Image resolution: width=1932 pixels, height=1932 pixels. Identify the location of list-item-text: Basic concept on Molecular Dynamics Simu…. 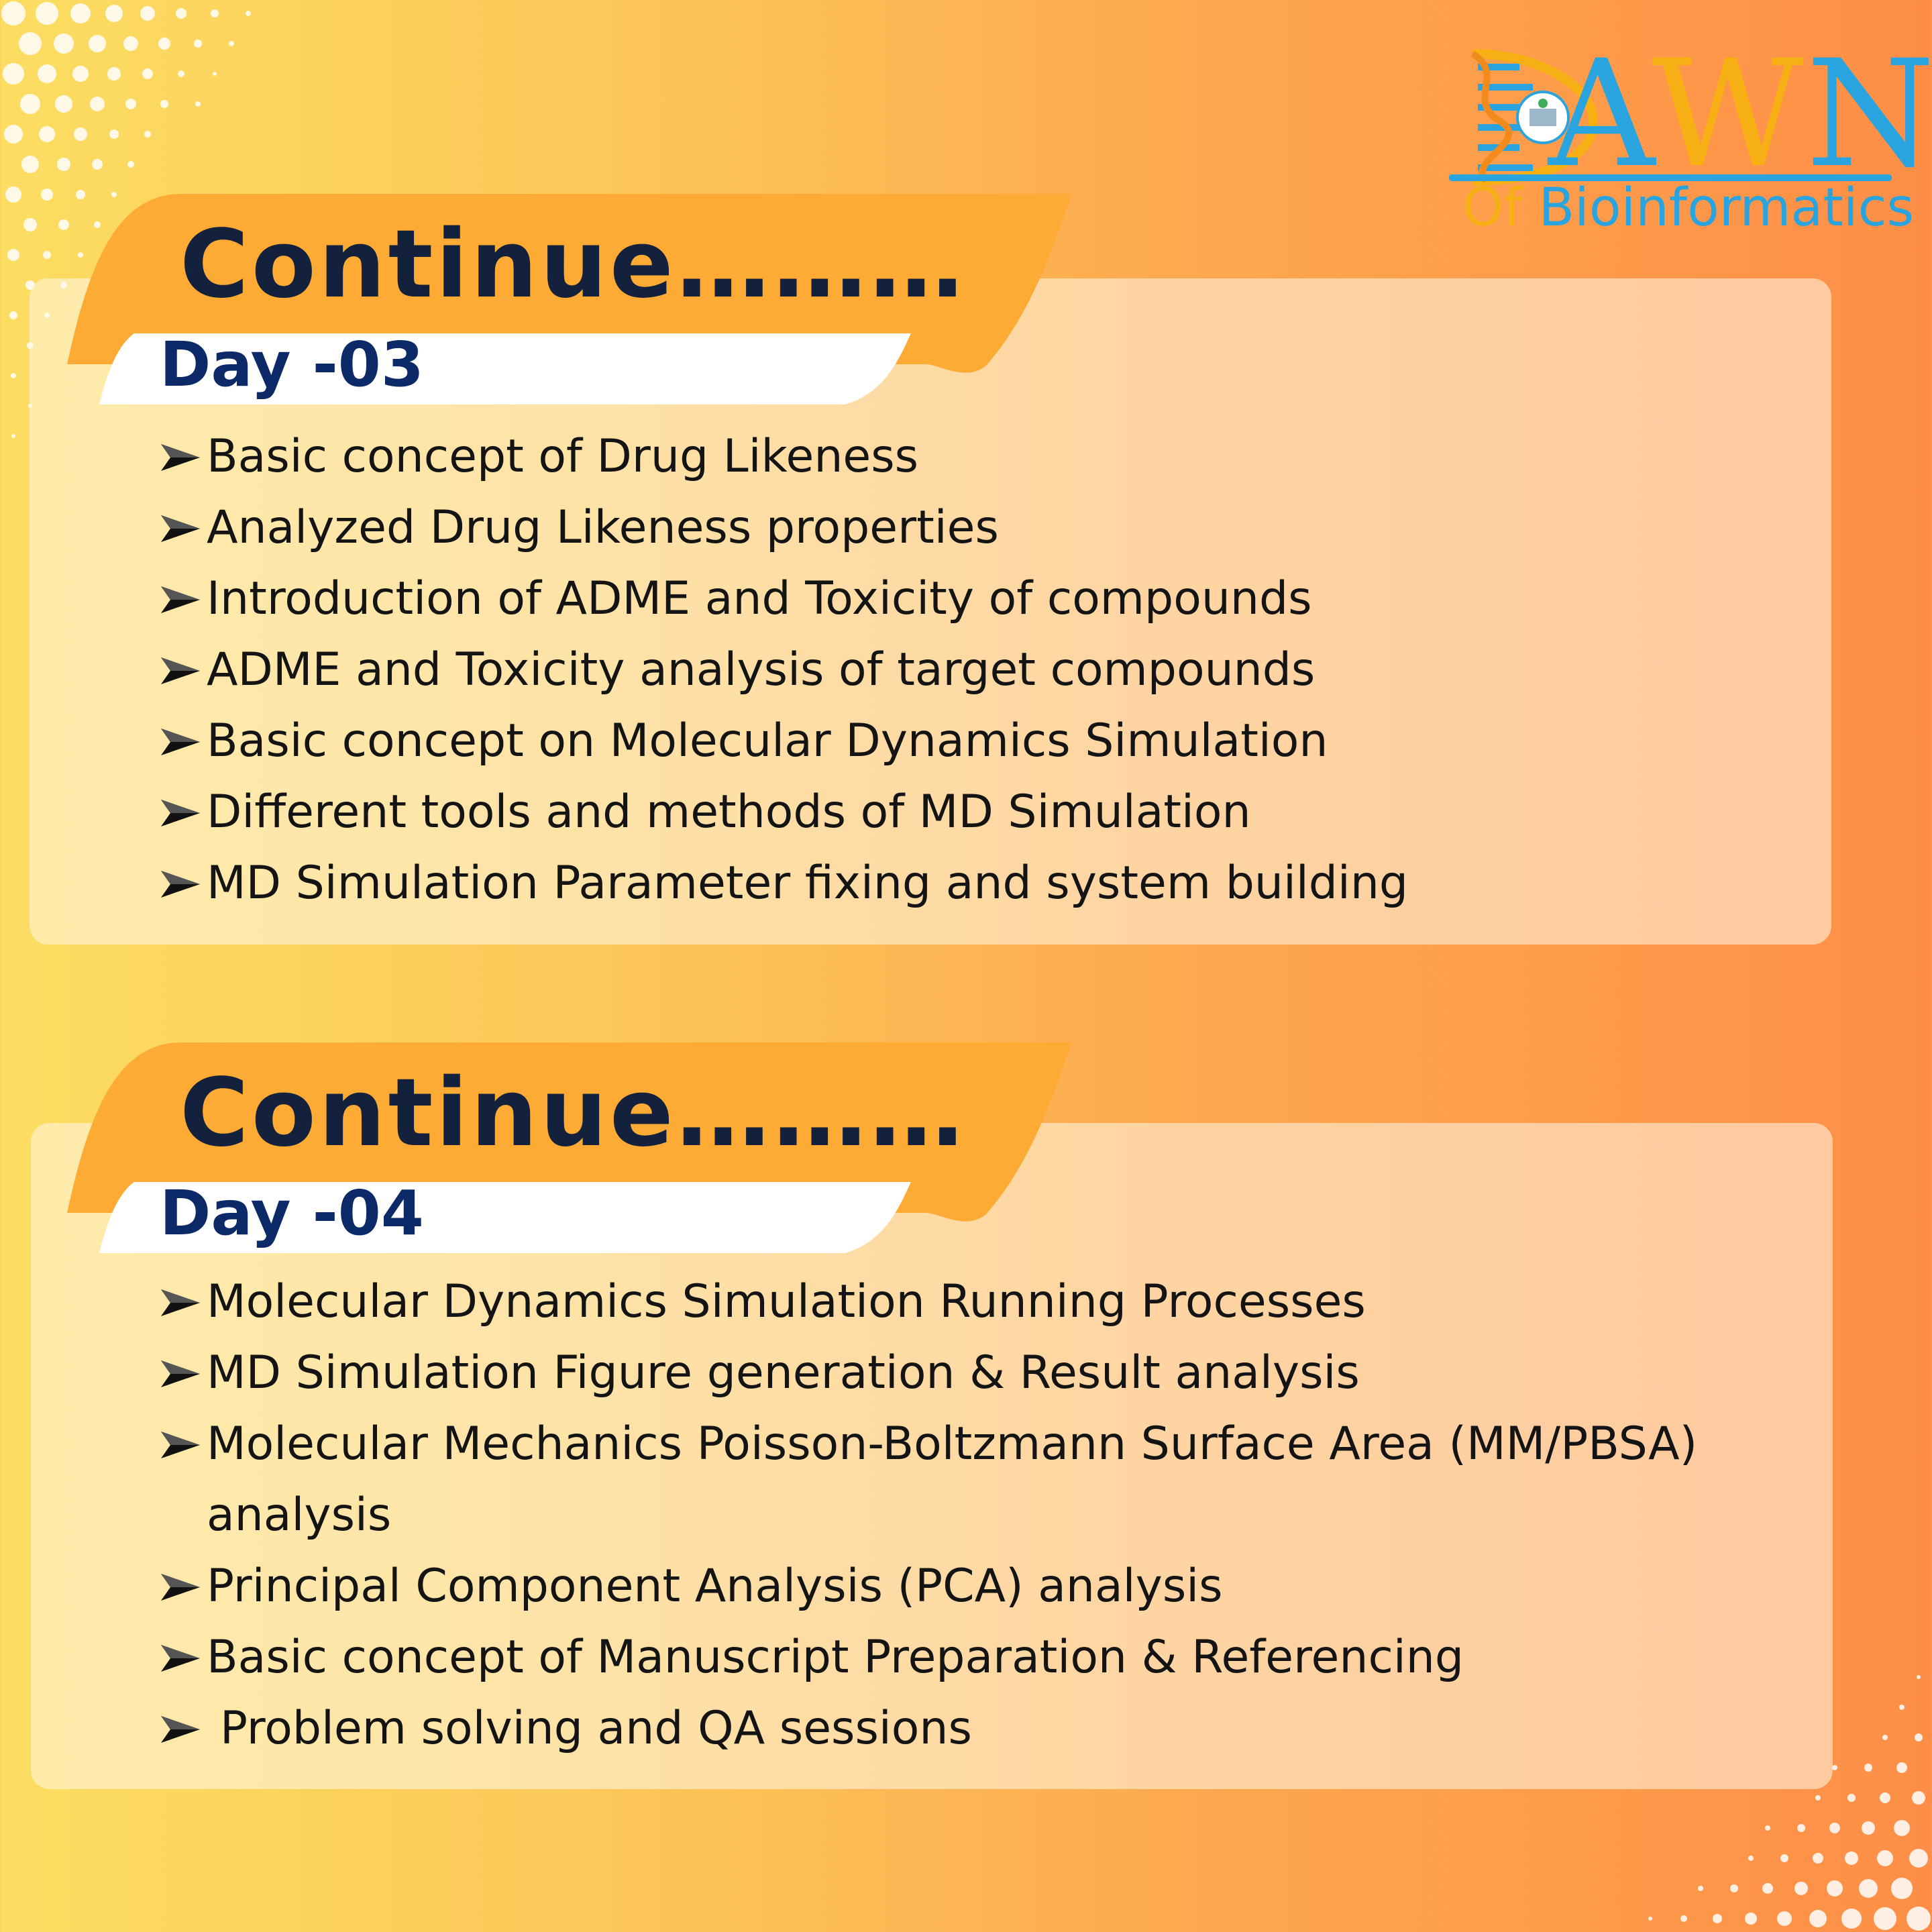
(767, 740).